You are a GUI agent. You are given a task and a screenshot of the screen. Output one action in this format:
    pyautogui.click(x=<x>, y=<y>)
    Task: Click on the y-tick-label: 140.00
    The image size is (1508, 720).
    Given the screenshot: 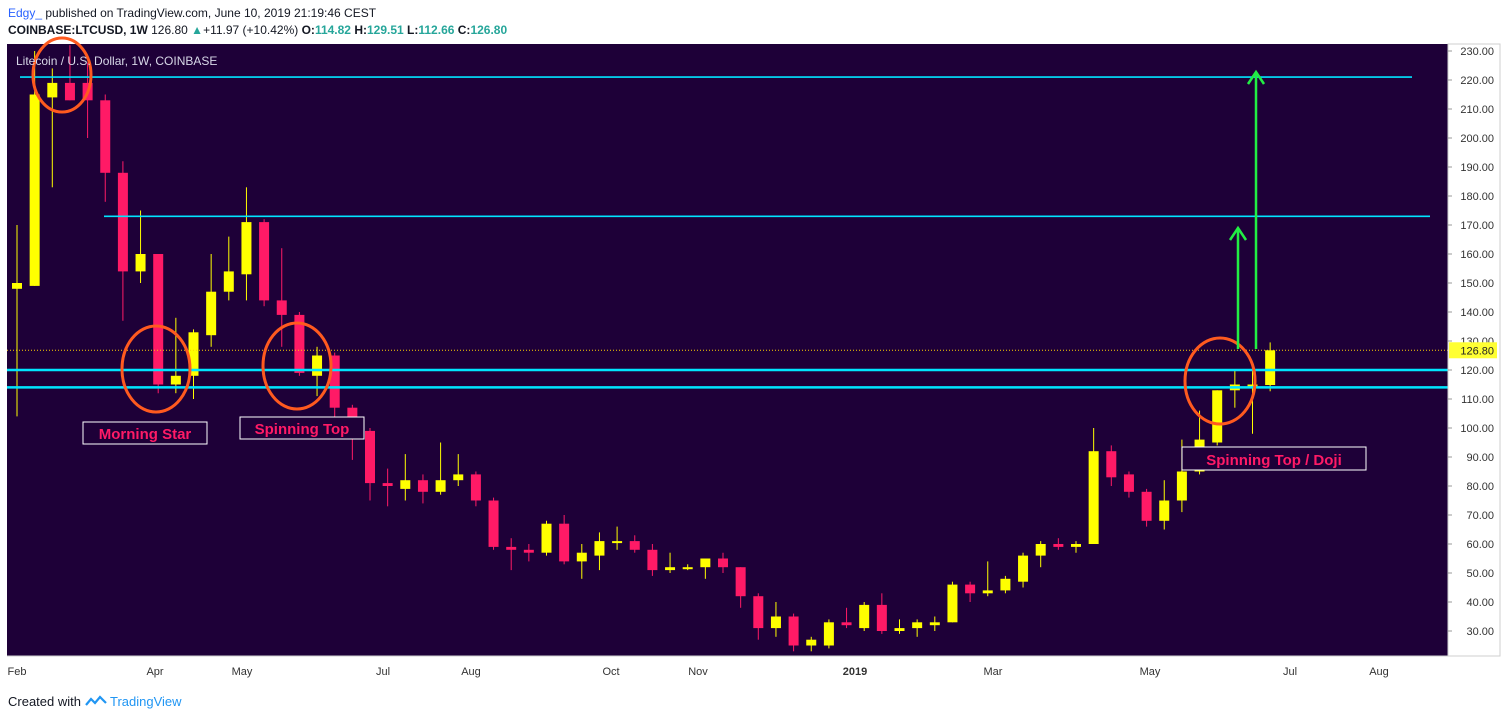 What is the action you would take?
    pyautogui.click(x=1477, y=313)
    